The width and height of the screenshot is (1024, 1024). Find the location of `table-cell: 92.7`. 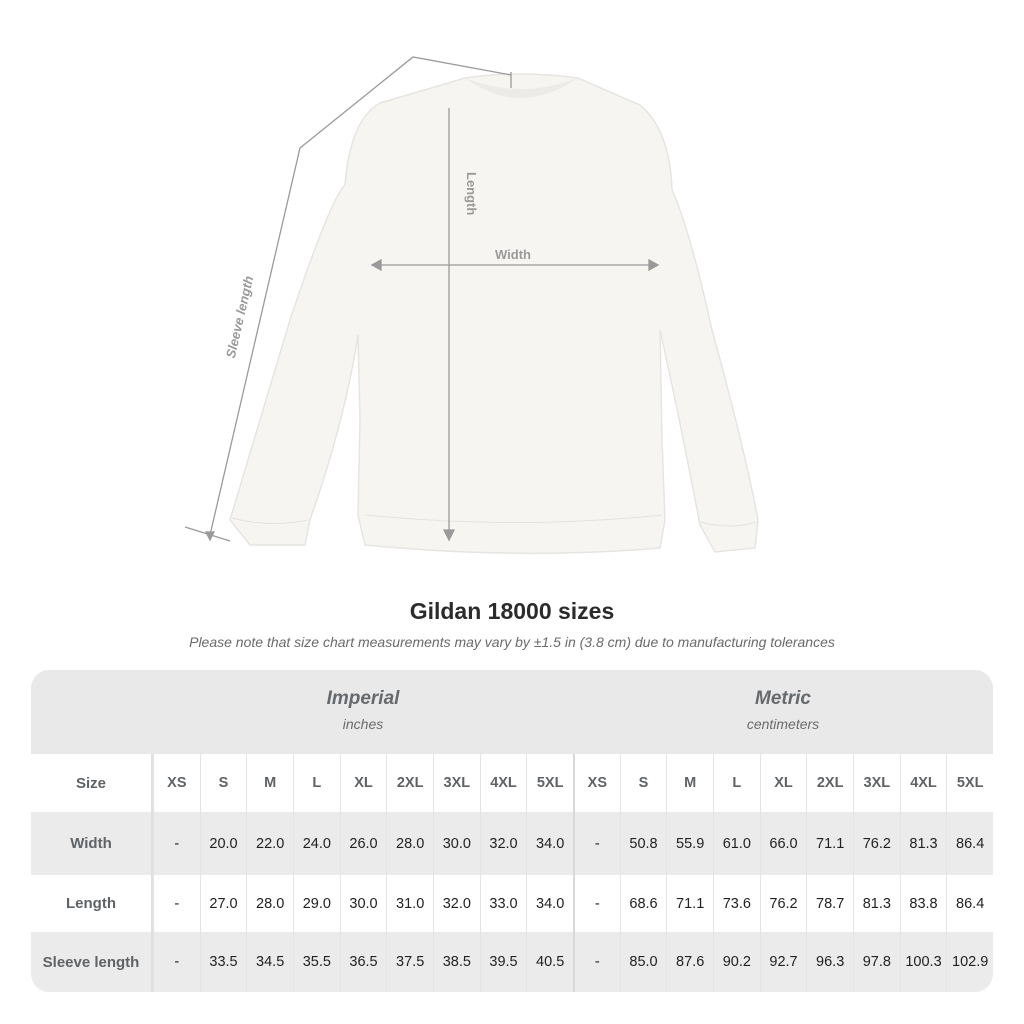

table-cell: 92.7 is located at coordinates (783, 962).